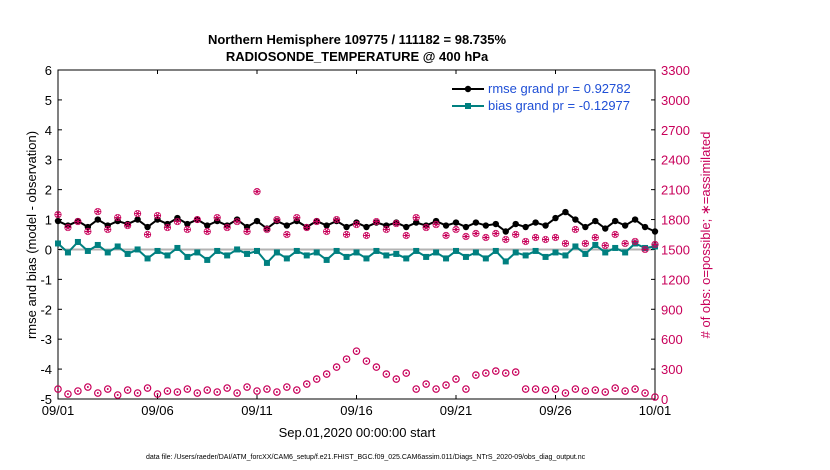 The height and width of the screenshot is (470, 830). What do you see at coordinates (31, 235) in the screenshot?
I see `y-axis-label-left: rmse and bias (model - observation)` at bounding box center [31, 235].